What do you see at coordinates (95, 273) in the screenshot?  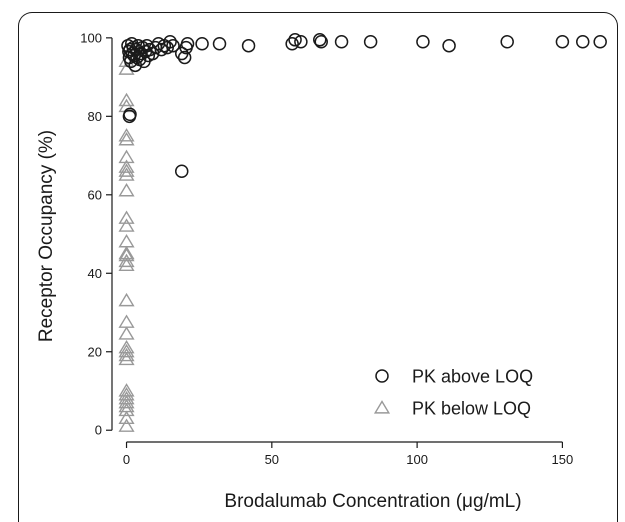 I see `y-tick-label: 40` at bounding box center [95, 273].